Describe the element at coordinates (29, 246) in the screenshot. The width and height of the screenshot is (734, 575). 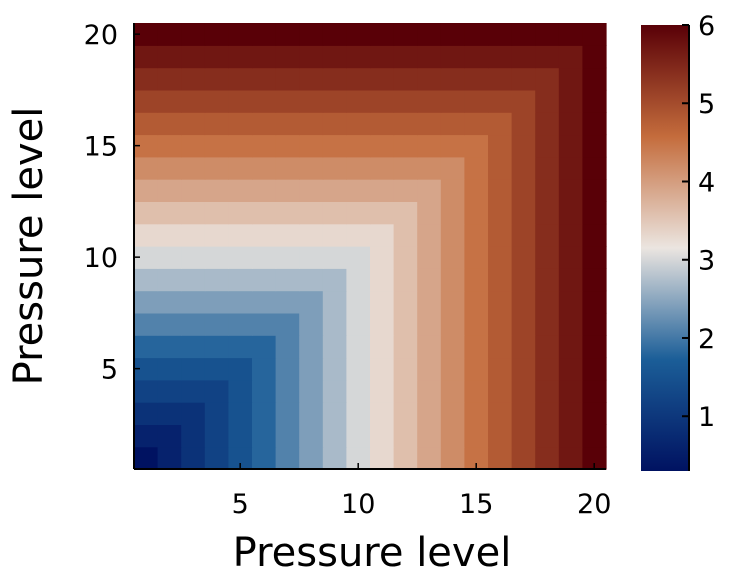
I see `y-axis-title: Pressure level` at that location.